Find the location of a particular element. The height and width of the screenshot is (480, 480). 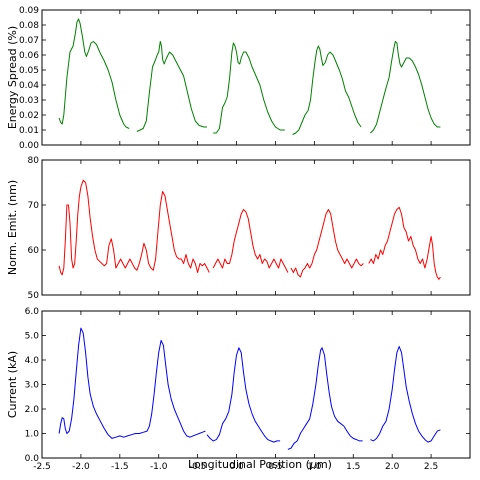

y-tick-label: 0.05 is located at coordinates (29, 71).